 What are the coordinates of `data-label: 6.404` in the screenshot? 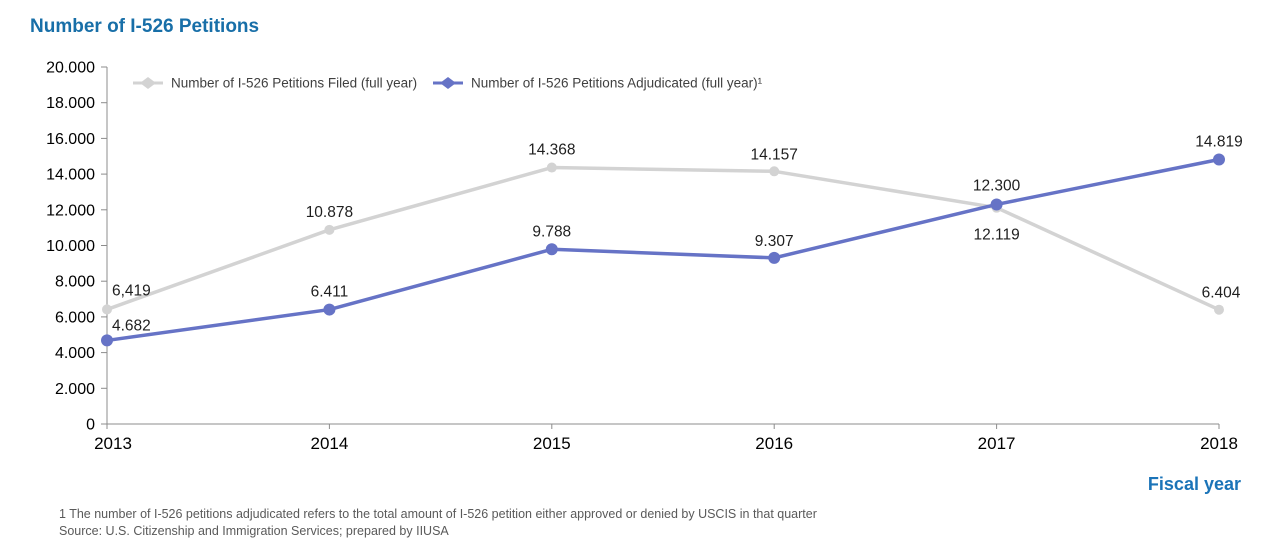 It's located at (1221, 293).